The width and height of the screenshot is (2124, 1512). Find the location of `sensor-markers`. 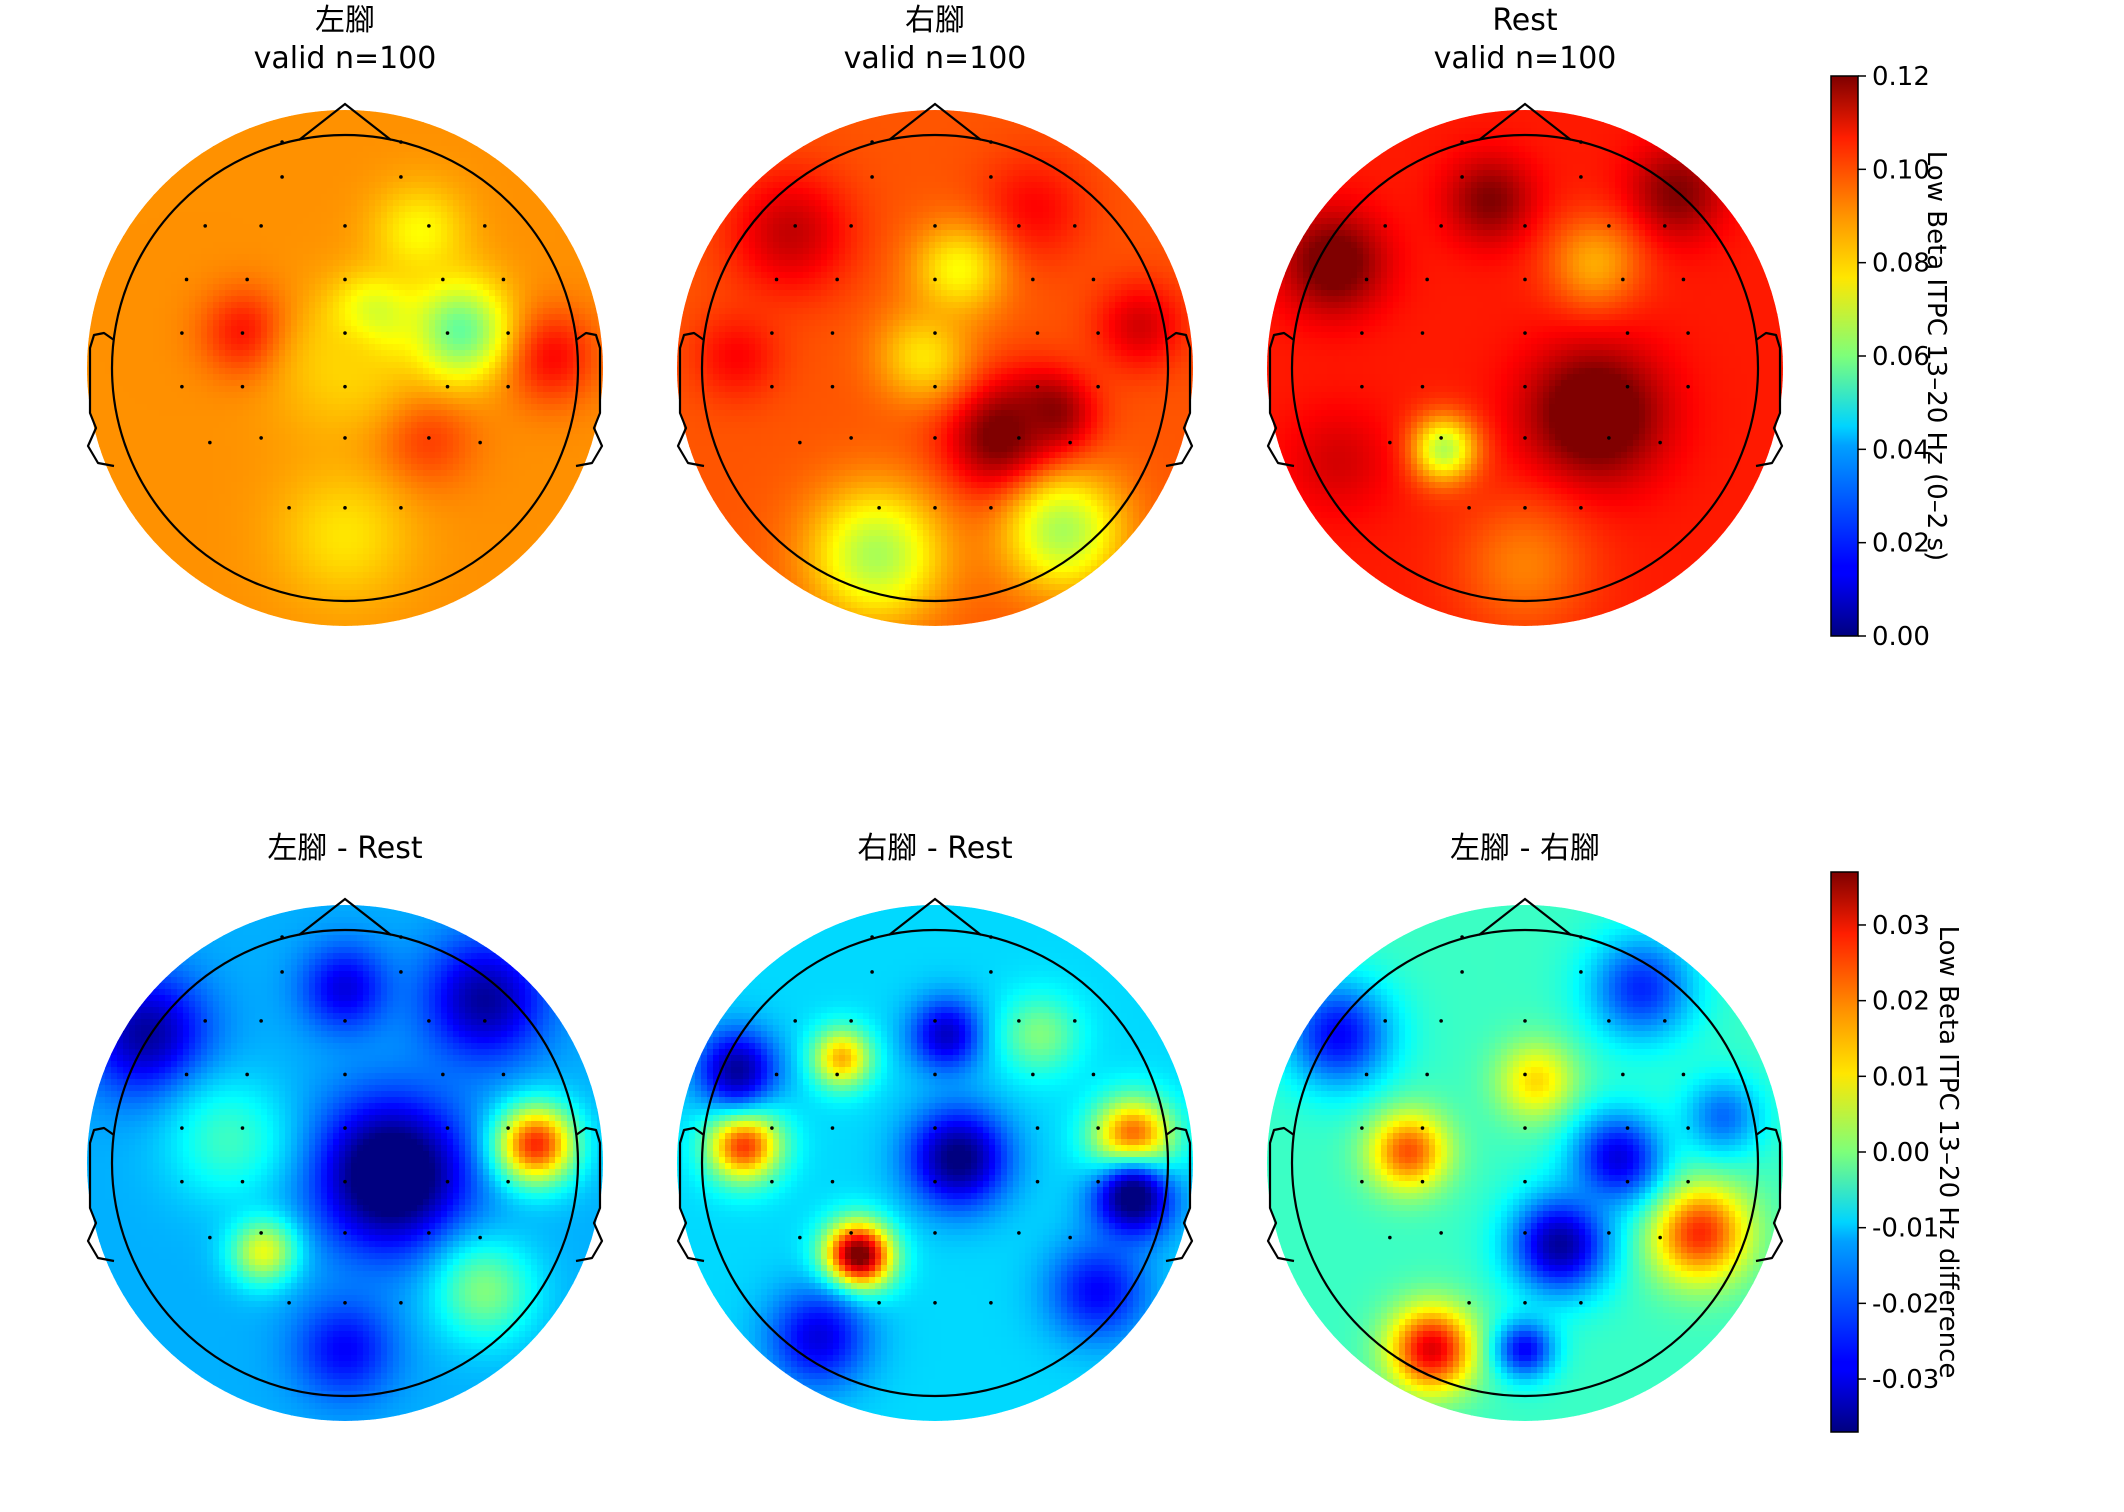

sensor-markers is located at coordinates (935, 325).